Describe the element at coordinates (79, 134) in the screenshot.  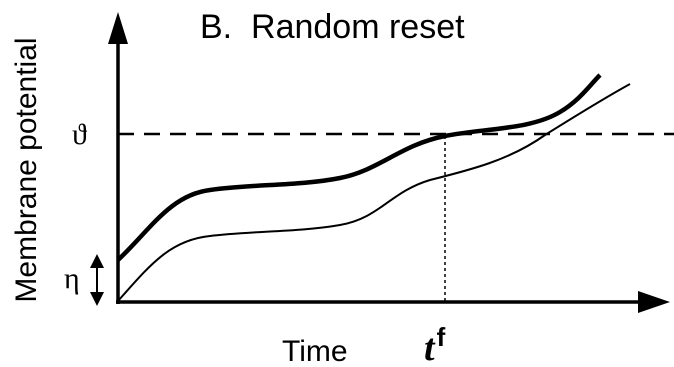
I see `threshold-label: ϑ` at that location.